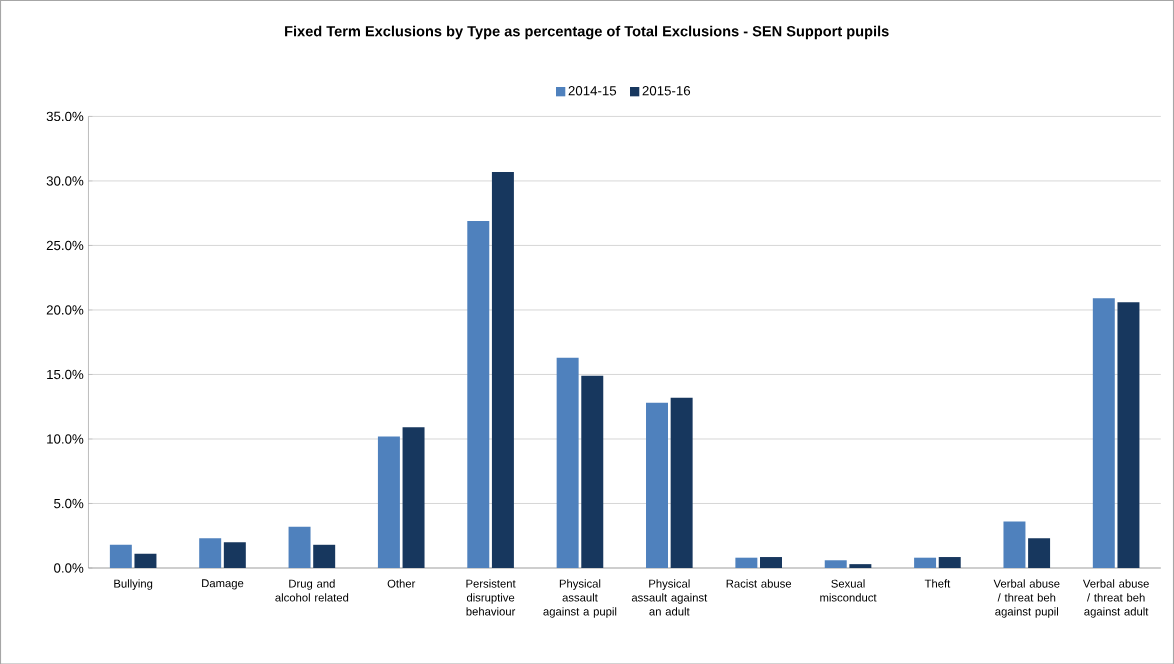  What do you see at coordinates (666, 90) in the screenshot?
I see `legend-label: 2015-16` at bounding box center [666, 90].